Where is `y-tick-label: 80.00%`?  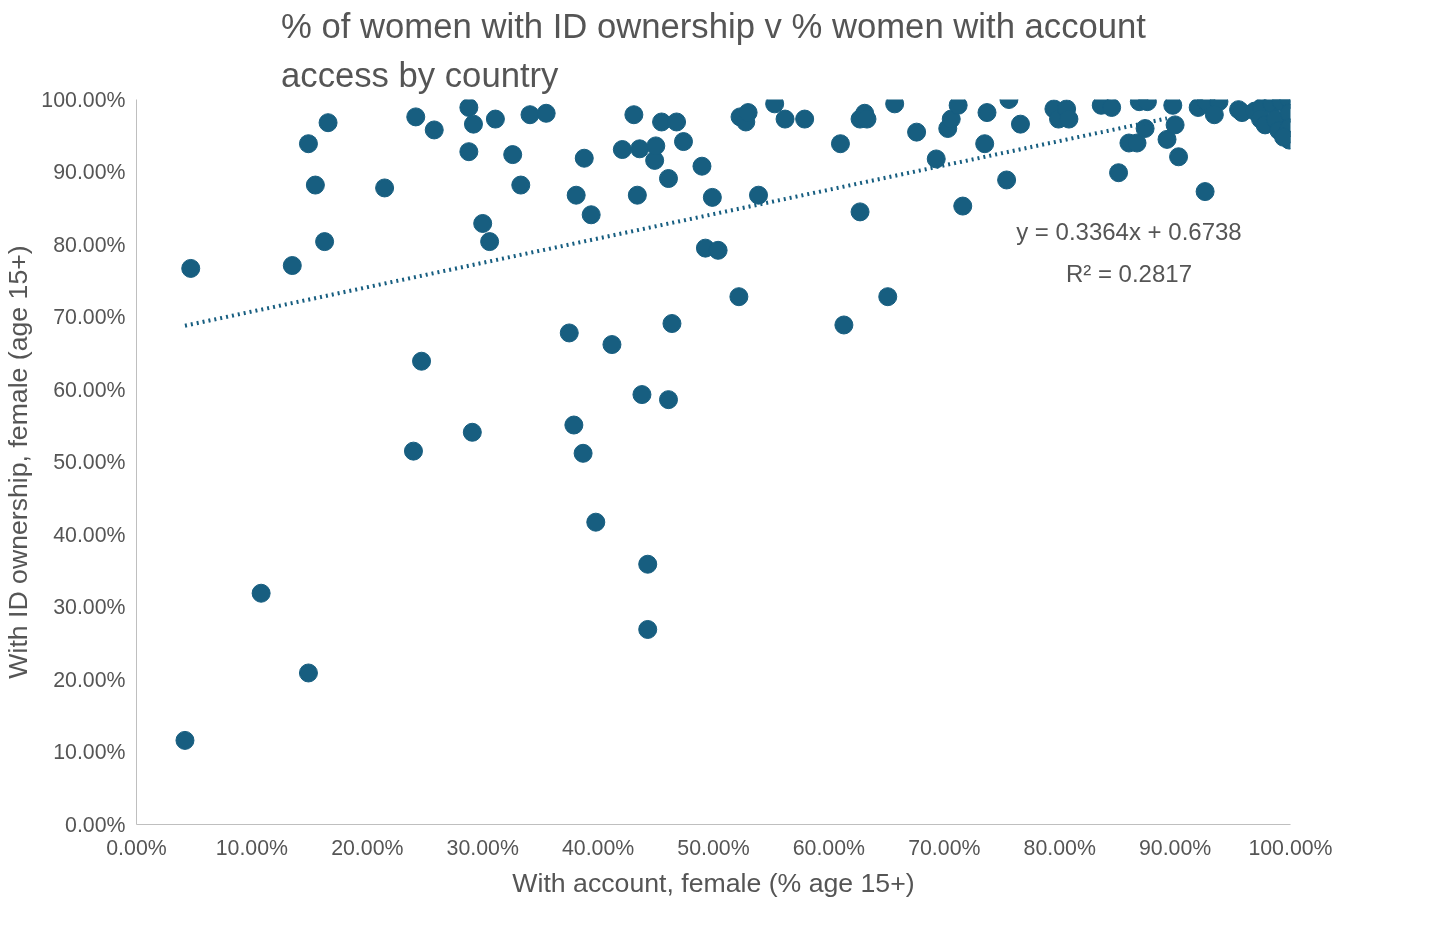
y-tick-label: 80.00% is located at coordinates (89, 244).